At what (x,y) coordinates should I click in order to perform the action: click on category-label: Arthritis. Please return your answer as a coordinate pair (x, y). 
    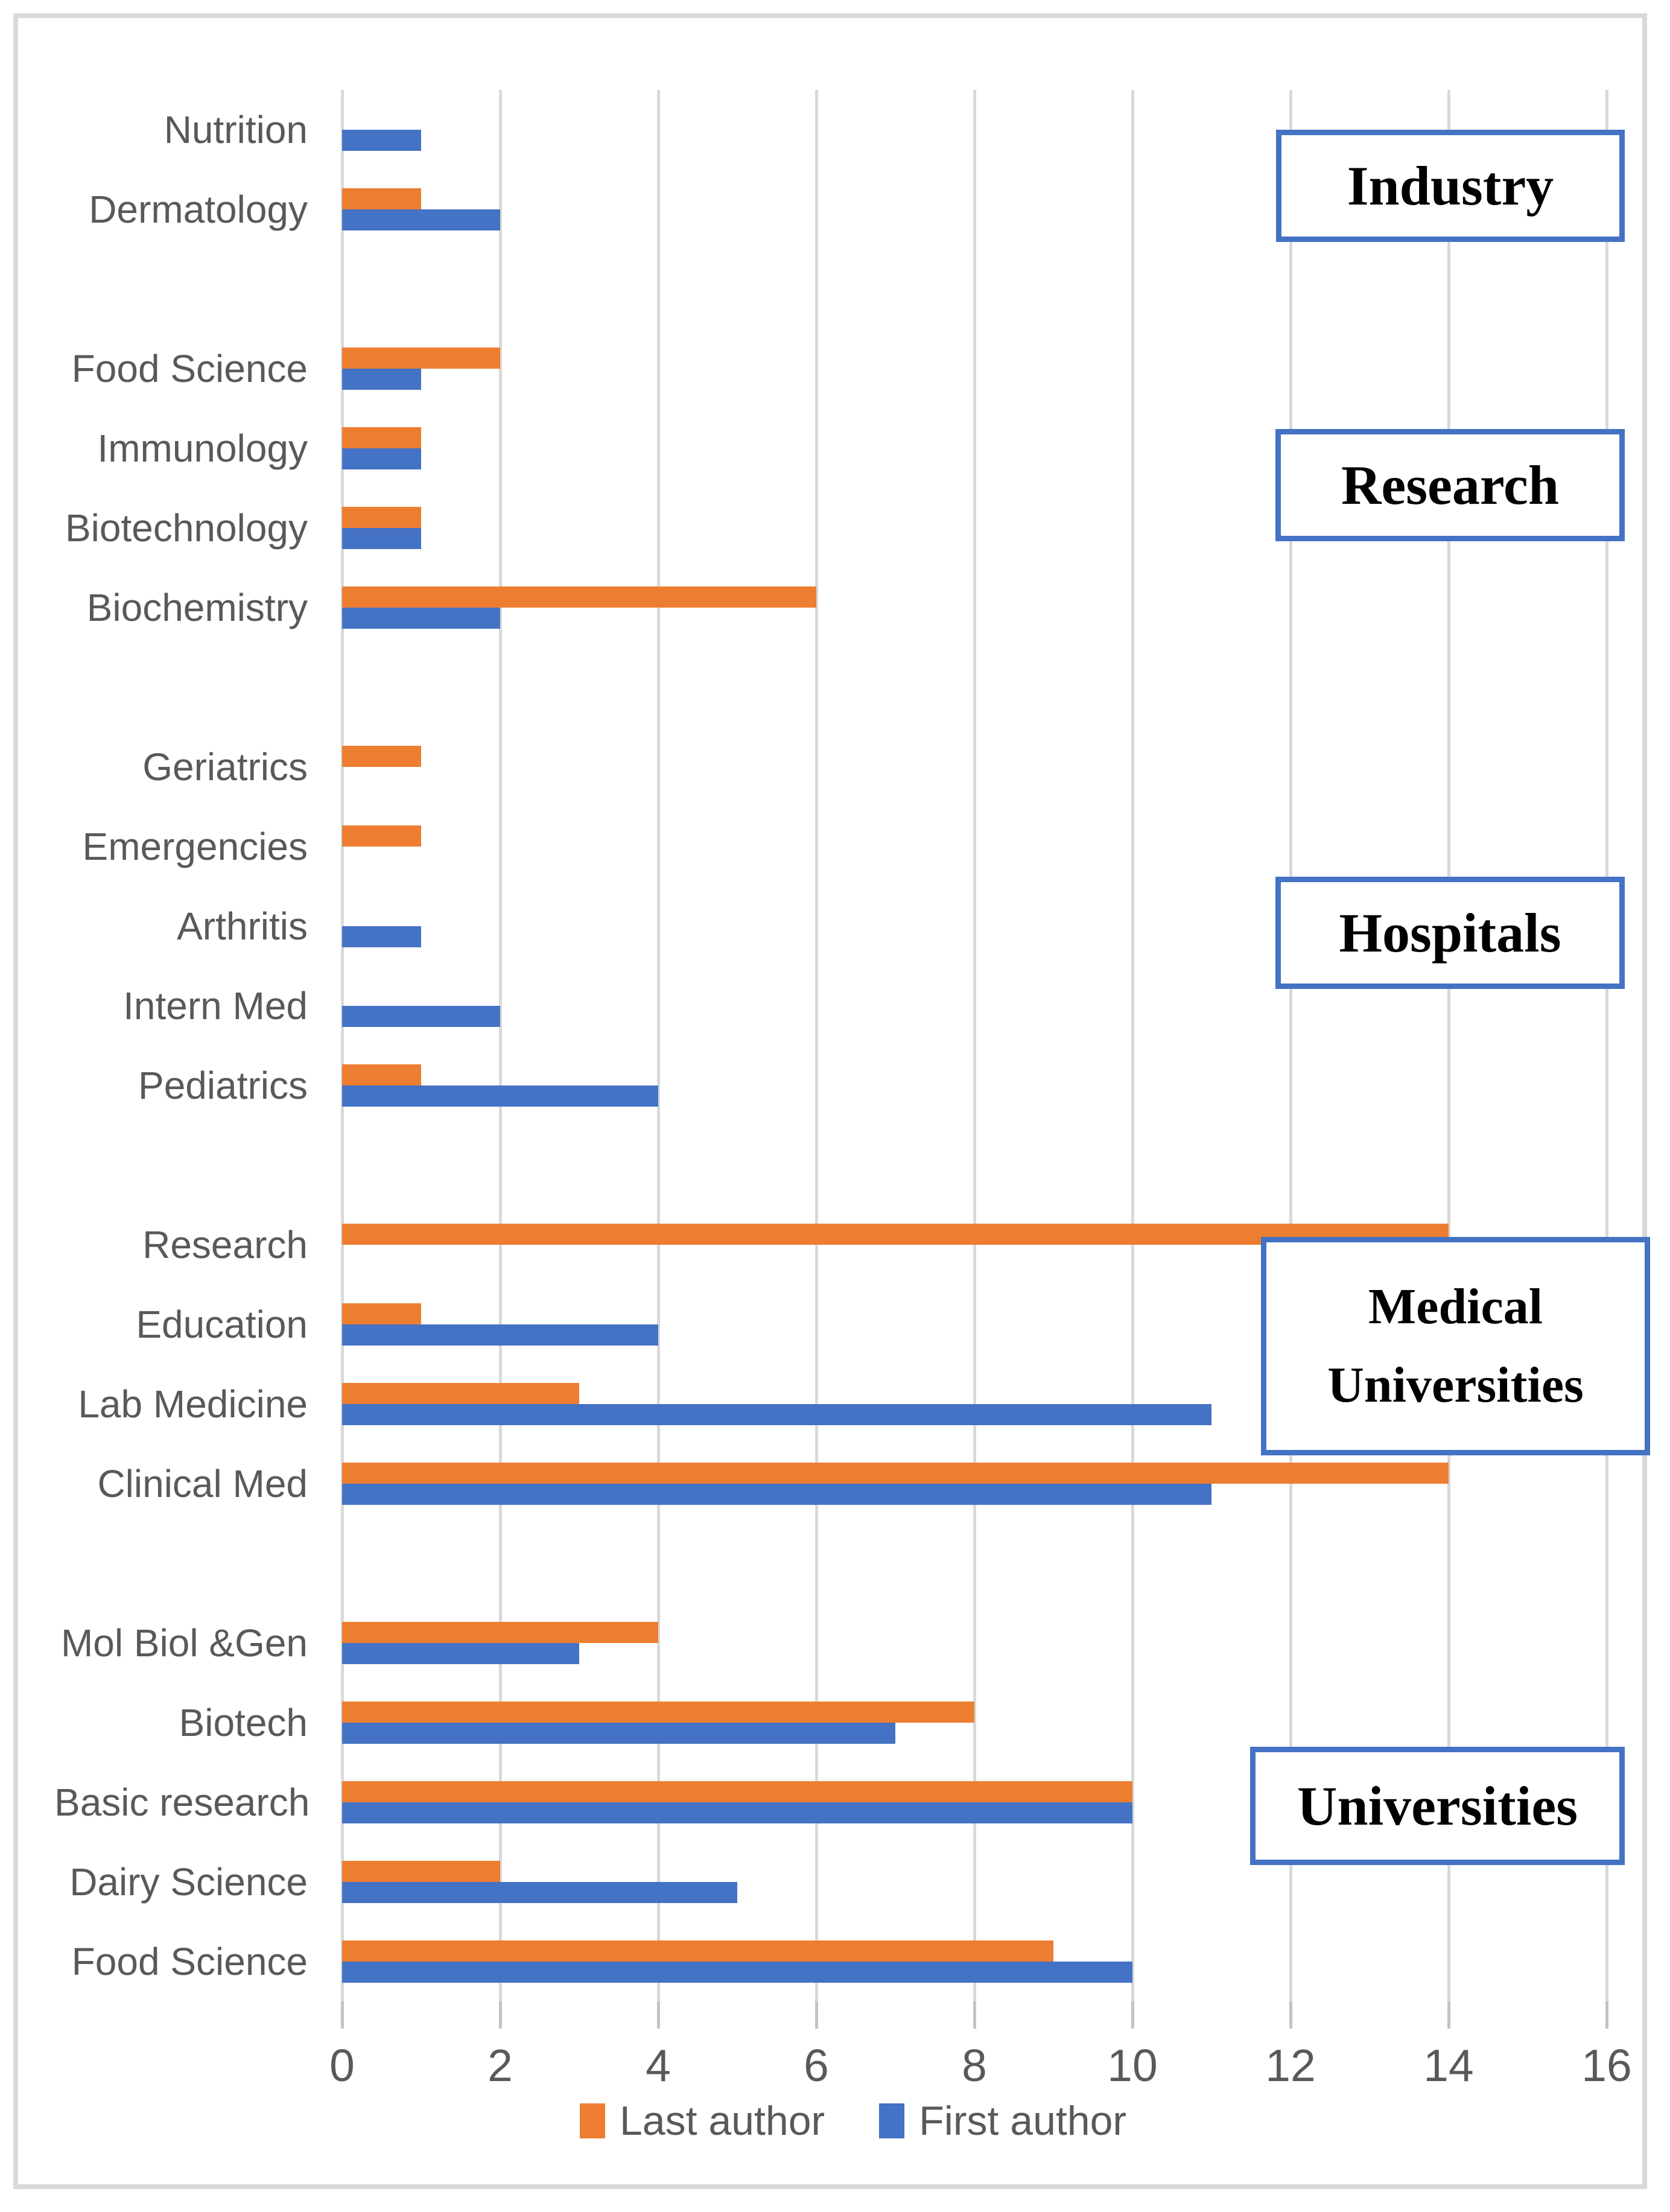
    Looking at the image, I should click on (242, 926).